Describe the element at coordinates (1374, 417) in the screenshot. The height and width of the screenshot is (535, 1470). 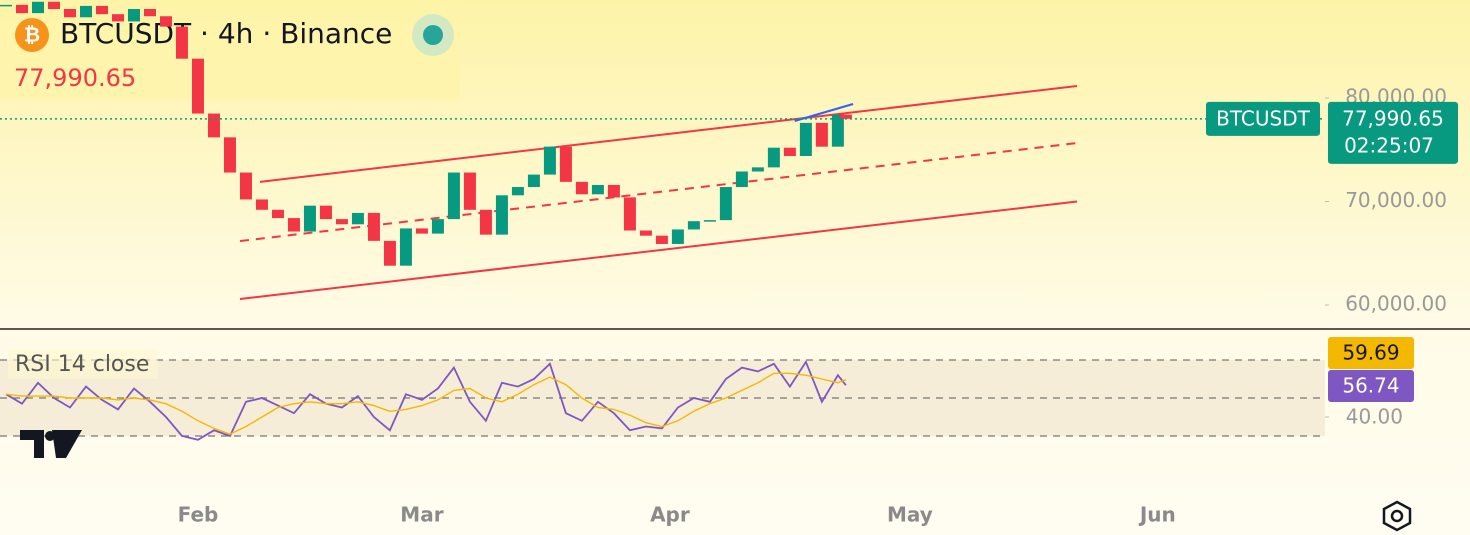
I see `rsi-y-tick-label: 40.00` at that location.